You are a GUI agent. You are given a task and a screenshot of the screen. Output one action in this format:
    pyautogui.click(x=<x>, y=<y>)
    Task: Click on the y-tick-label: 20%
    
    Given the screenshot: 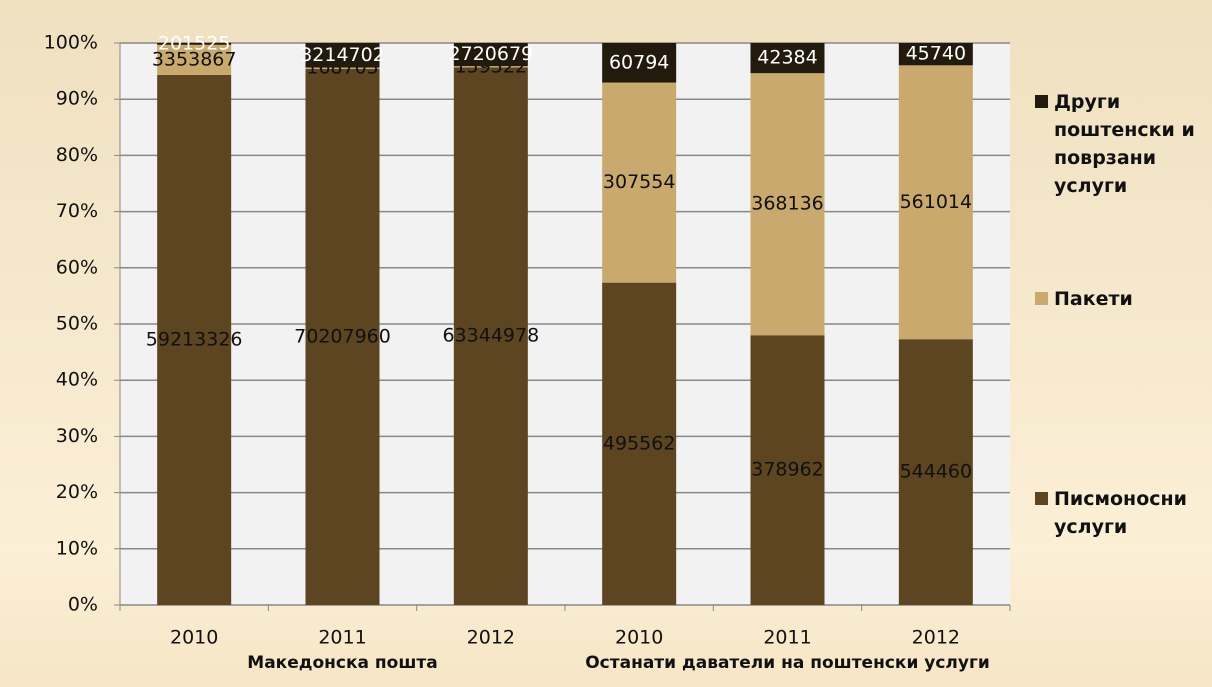 What is the action you would take?
    pyautogui.click(x=77, y=492)
    